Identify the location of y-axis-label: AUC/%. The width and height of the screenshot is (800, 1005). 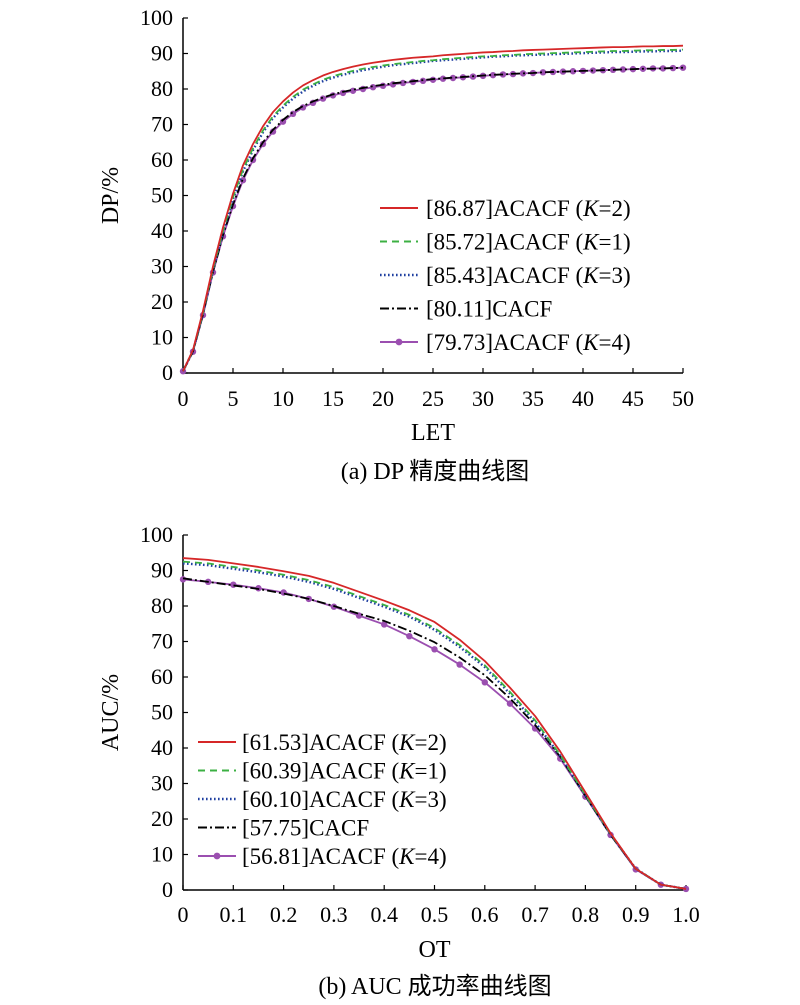
(111, 712).